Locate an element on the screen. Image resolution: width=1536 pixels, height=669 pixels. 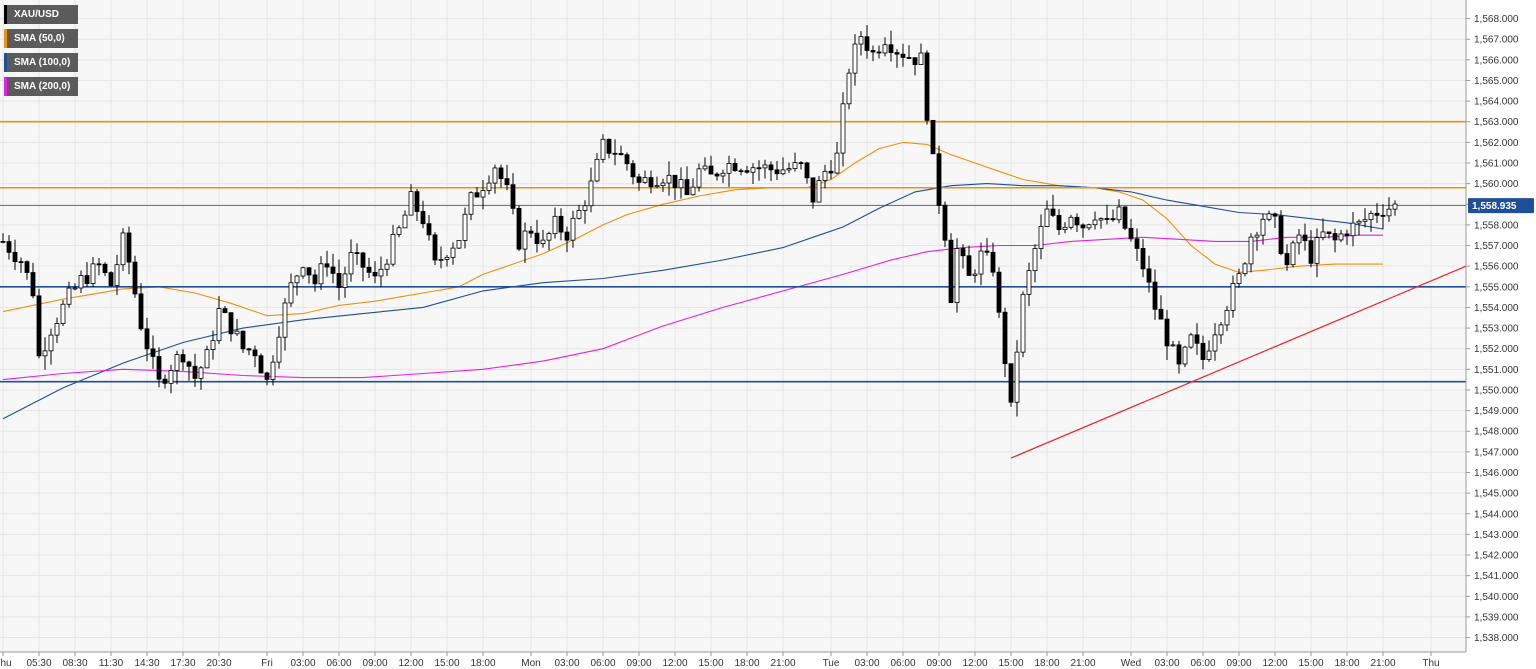
x-tick-label: 17:30 is located at coordinates (182, 663).